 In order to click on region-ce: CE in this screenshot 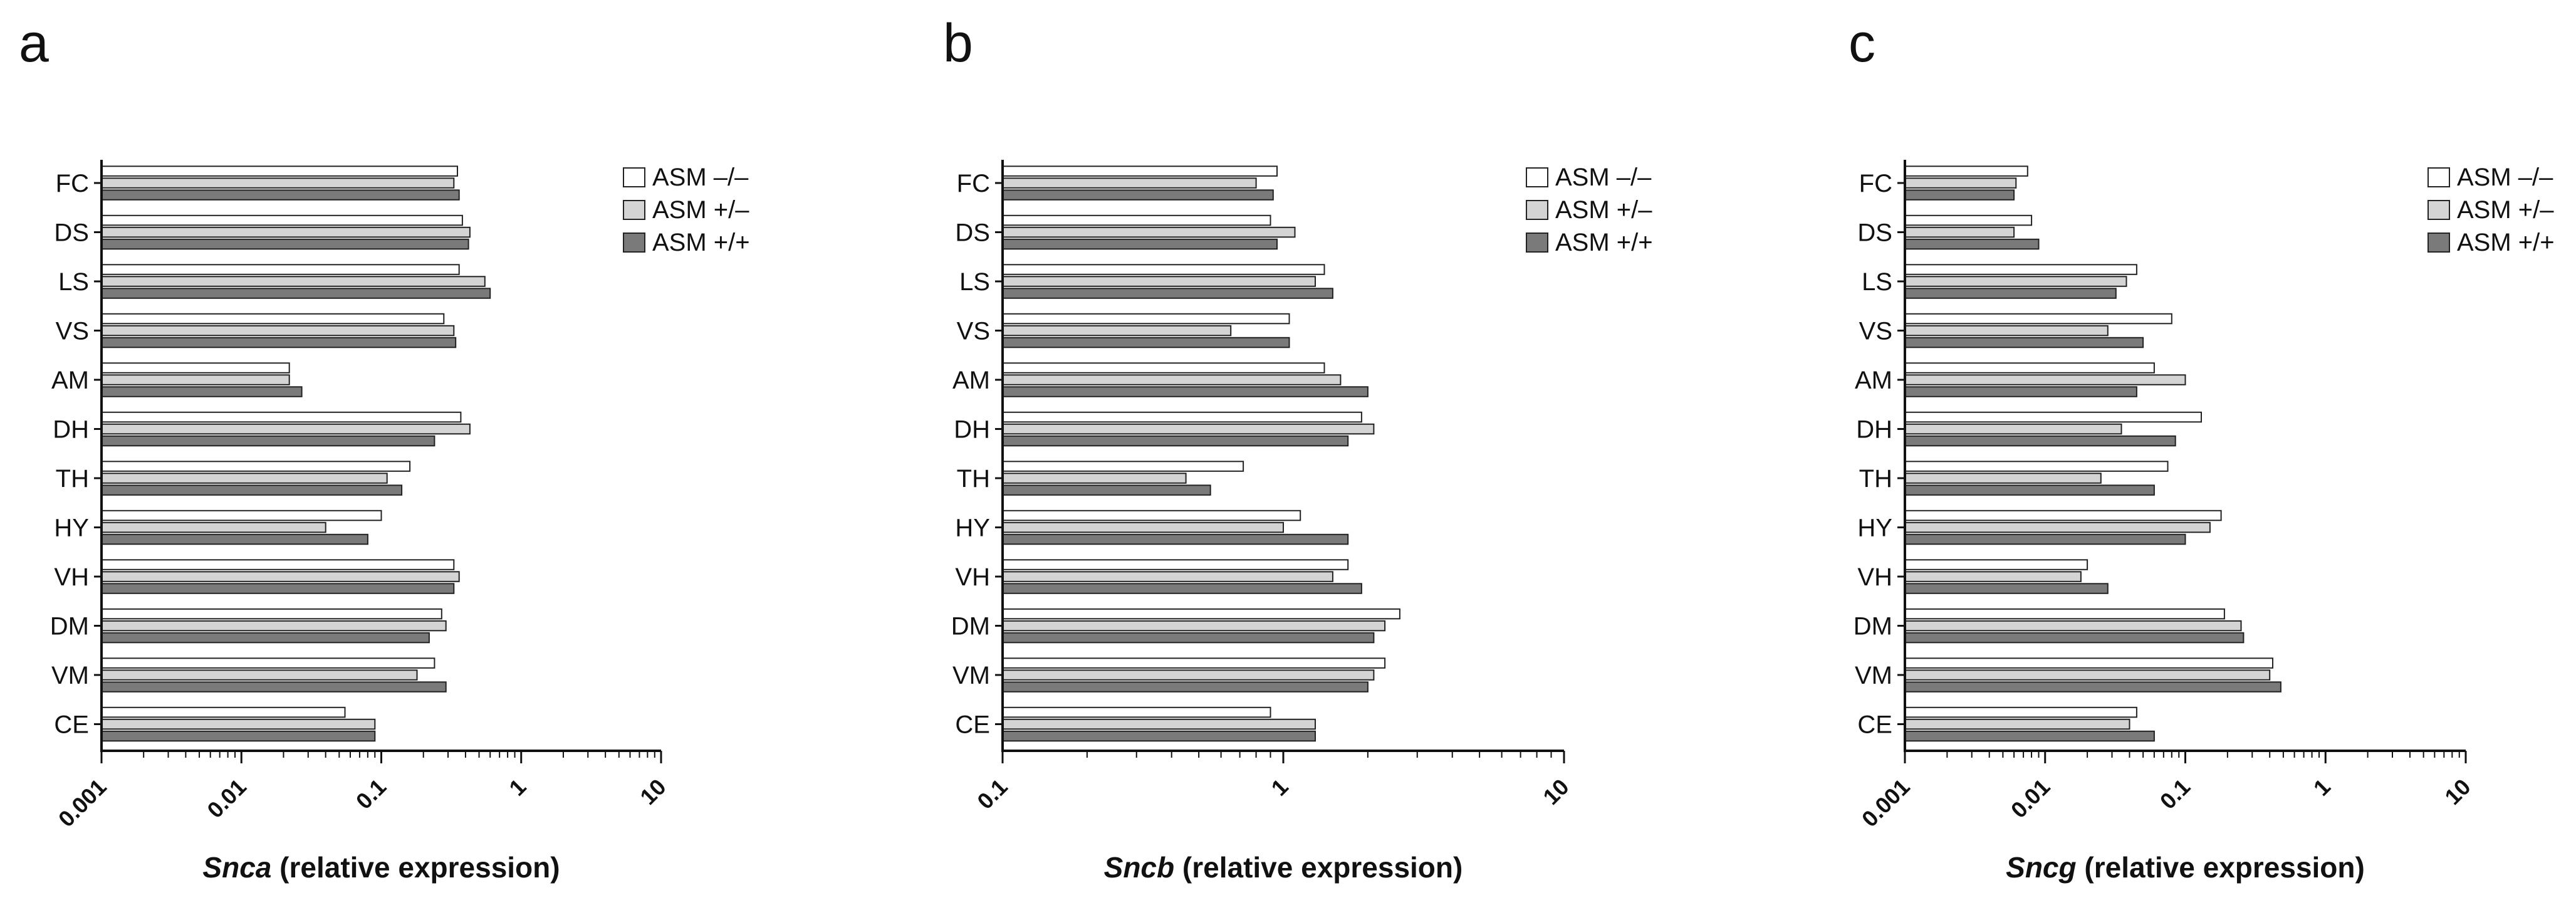, I will do `click(1135, 724)`.